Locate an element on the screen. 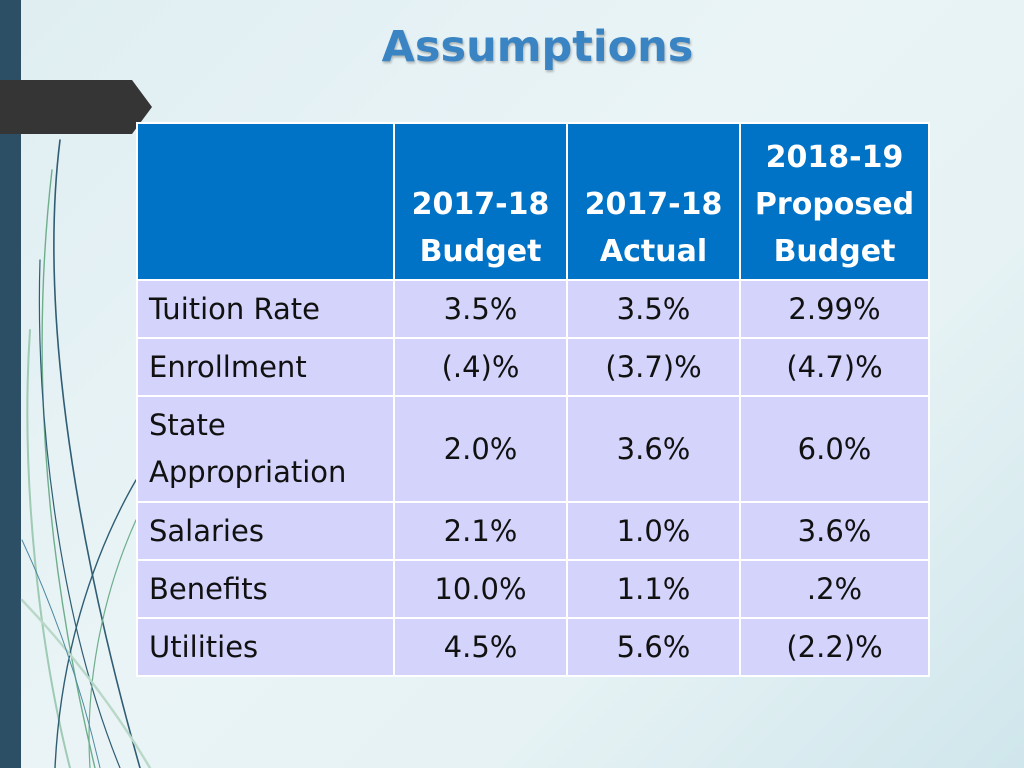  table-row: Enrollment (.4)% (3.7)% (4.7)% is located at coordinates (533, 367).